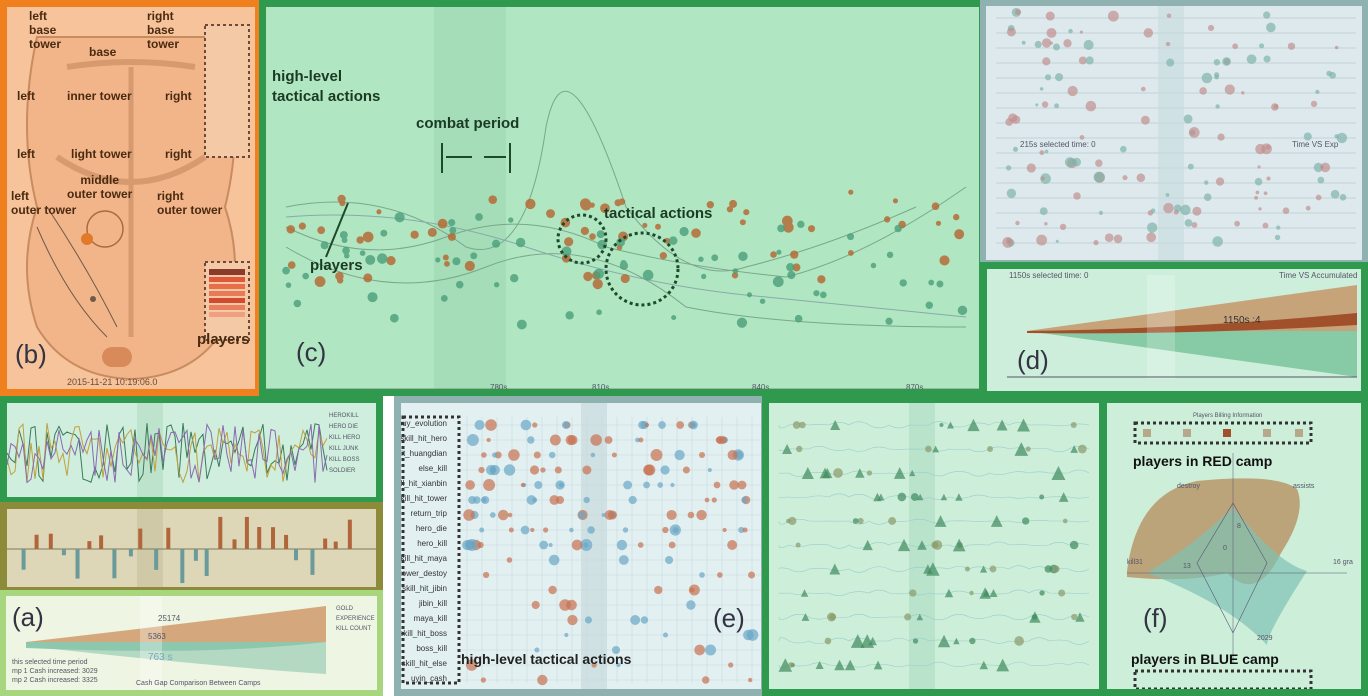 The width and height of the screenshot is (1368, 696). I want to click on action-row-label: buy_evolution, so click(422, 423).